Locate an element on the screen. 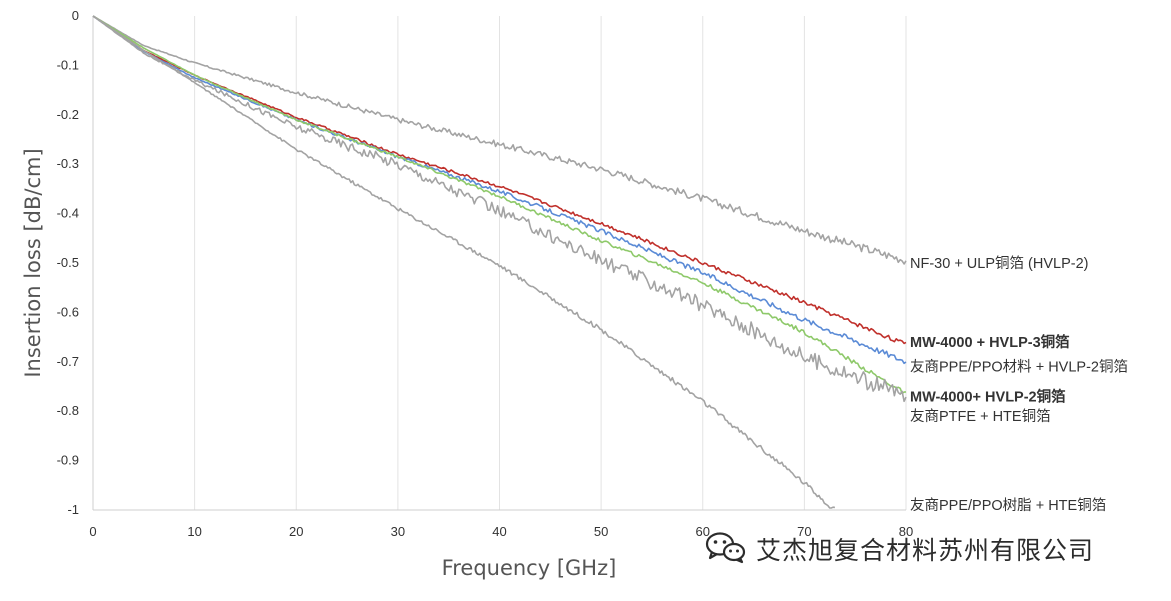 This screenshot has height=601, width=1171. series-label: MW-4000 + HVLP-3铜箔 is located at coordinates (990, 342).